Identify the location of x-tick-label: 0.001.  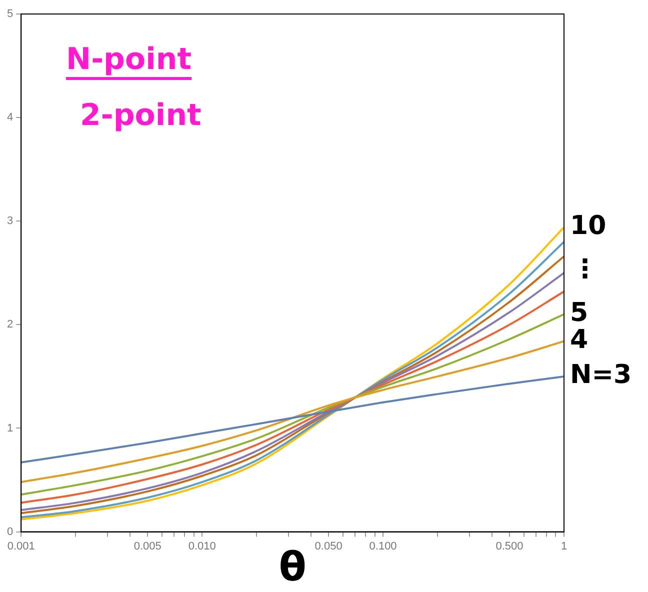
(21, 546).